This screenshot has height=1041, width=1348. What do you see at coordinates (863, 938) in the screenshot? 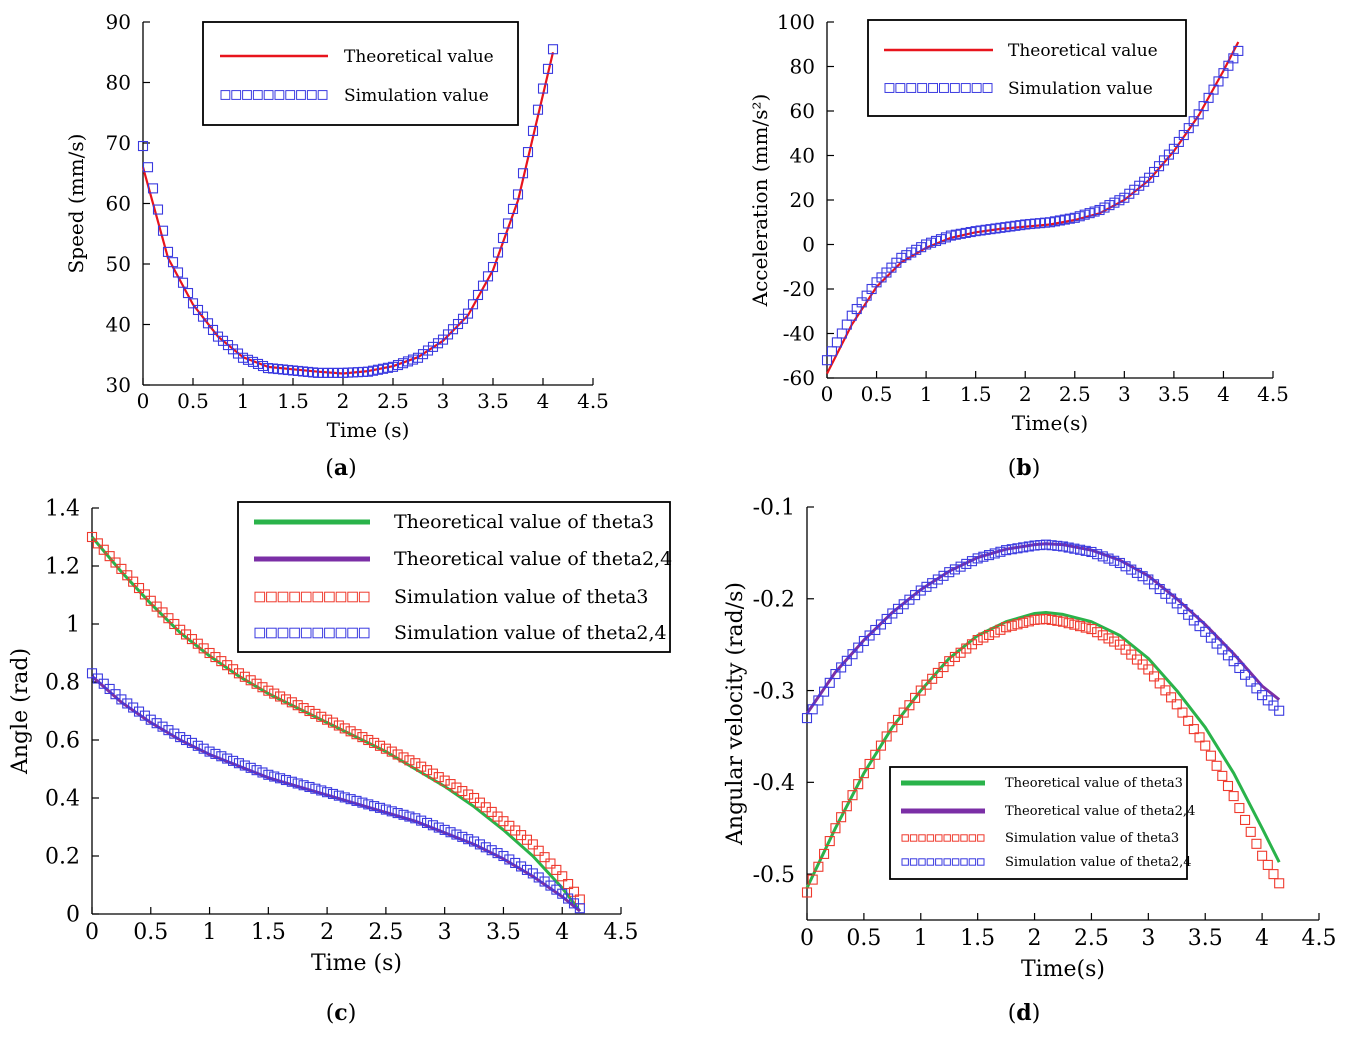
I see `x-tick-label: 0.5` at bounding box center [863, 938].